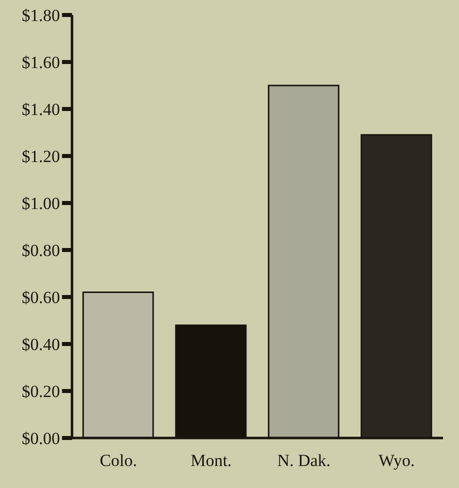  I want to click on x-tick-label: Mont., so click(211, 460).